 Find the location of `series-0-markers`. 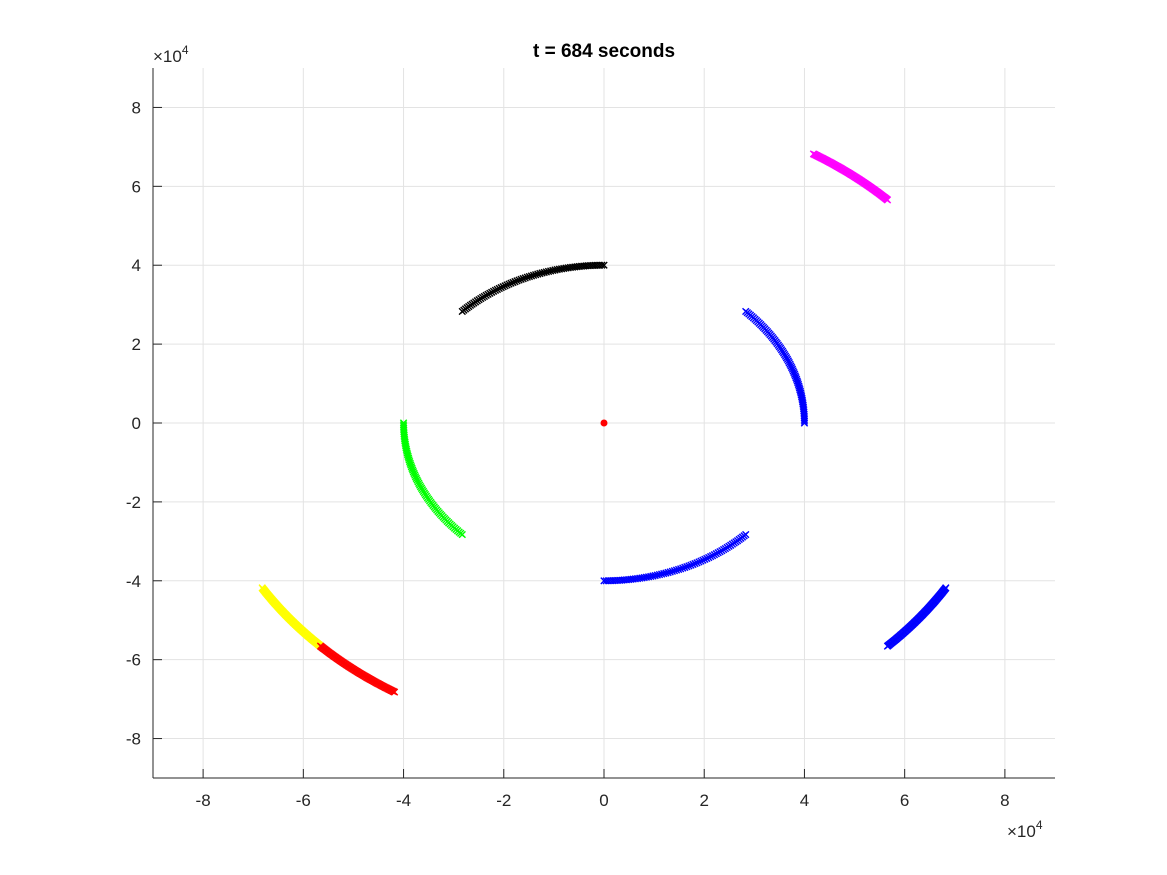

series-0-markers is located at coordinates (533, 288).